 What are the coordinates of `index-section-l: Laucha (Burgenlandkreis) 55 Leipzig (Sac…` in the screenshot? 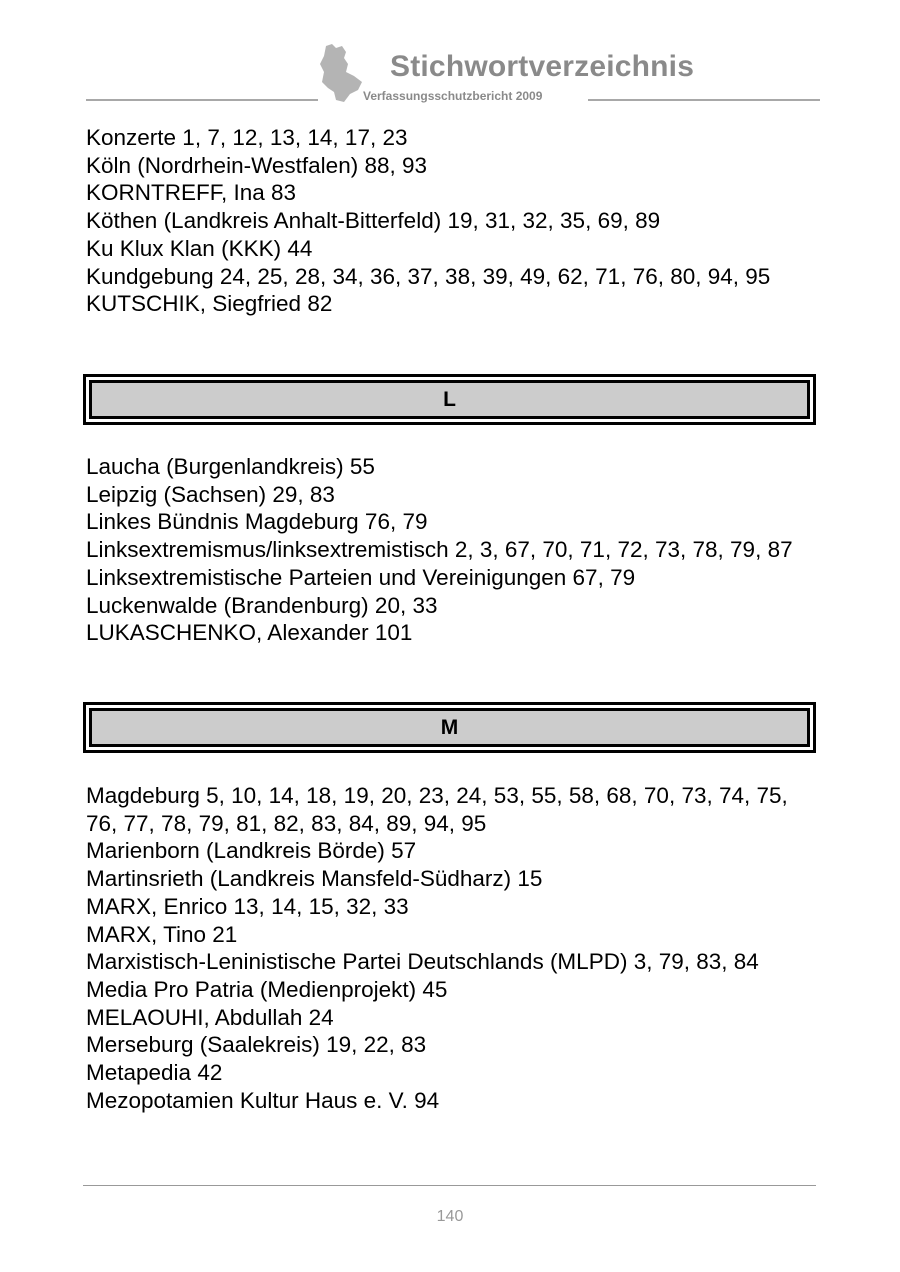 It's located at (453, 550).